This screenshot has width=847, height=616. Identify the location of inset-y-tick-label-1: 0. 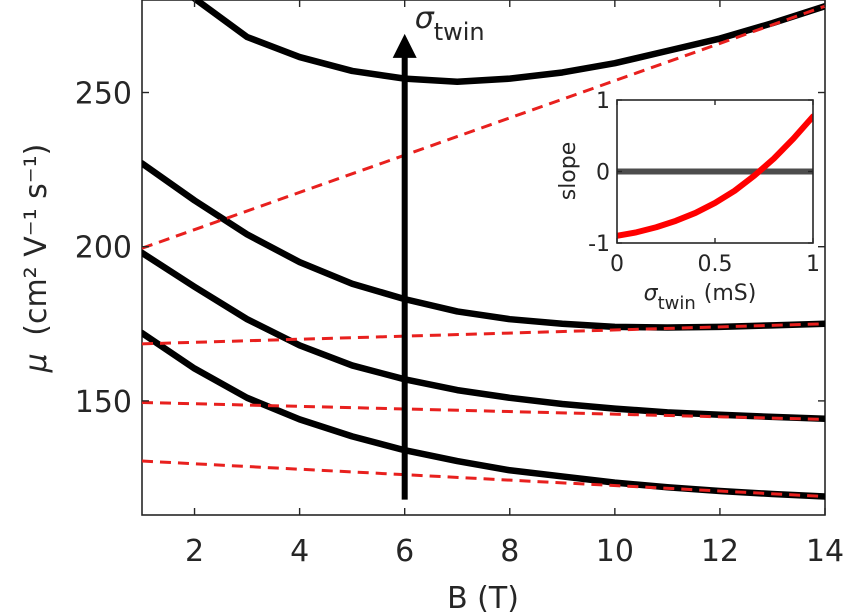
(603, 173).